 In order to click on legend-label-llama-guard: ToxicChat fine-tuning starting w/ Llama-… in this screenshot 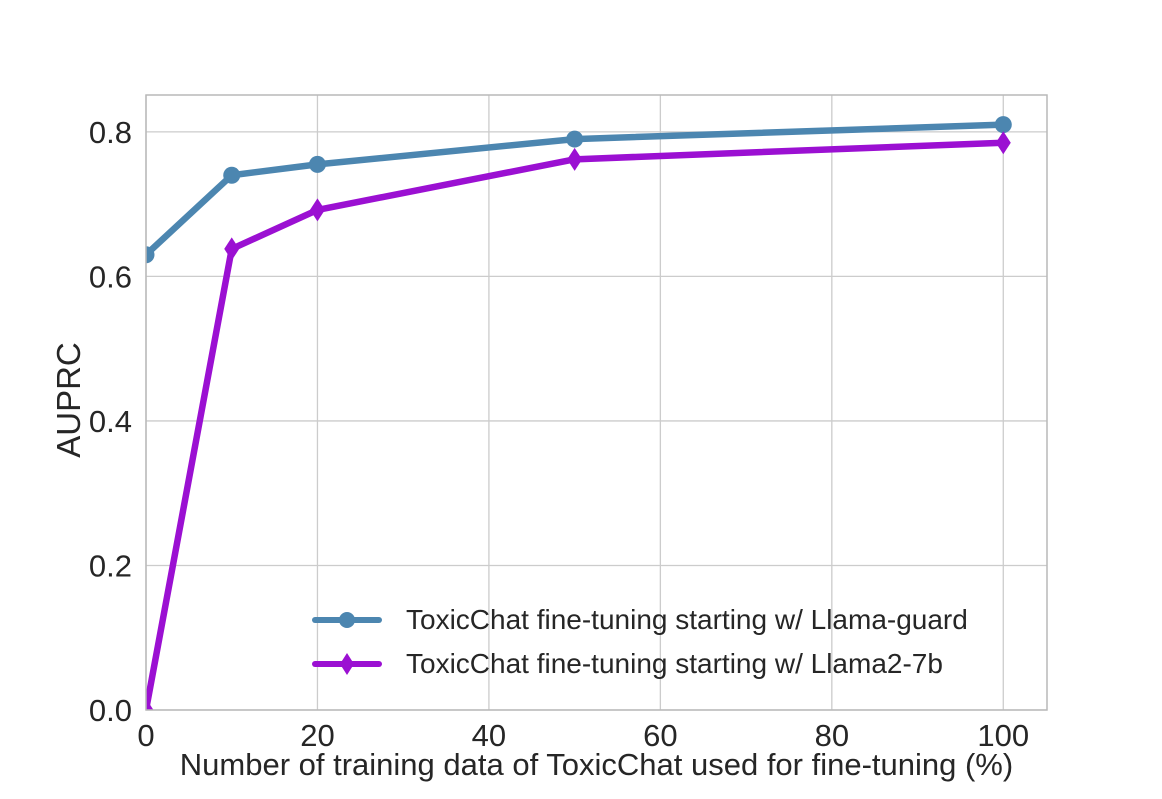, I will do `click(687, 619)`.